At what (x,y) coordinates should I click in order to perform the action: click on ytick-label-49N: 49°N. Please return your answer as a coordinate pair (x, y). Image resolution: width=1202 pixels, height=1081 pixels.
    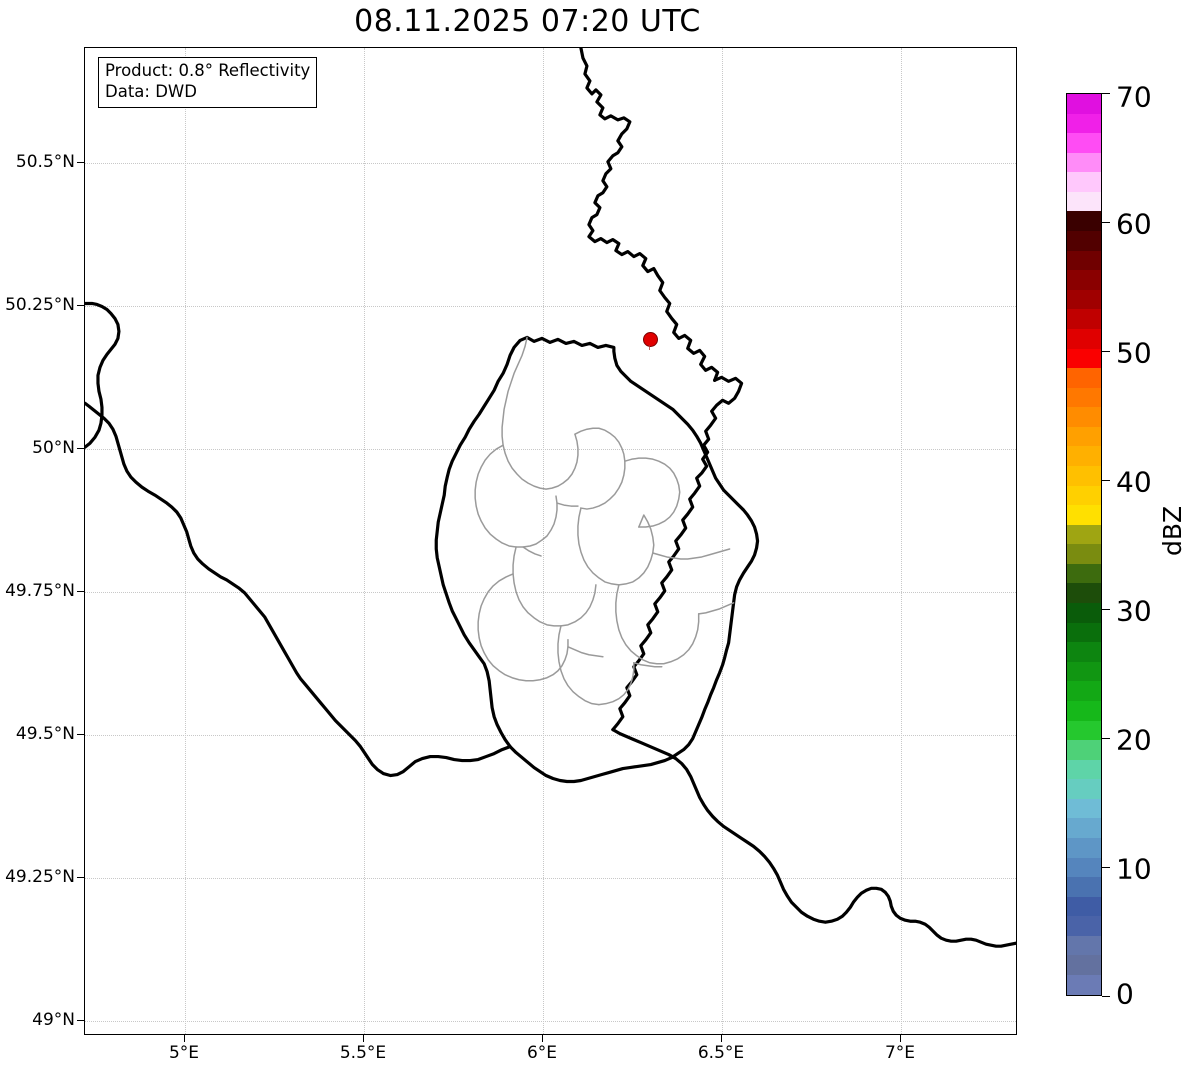
    Looking at the image, I should click on (53, 1020).